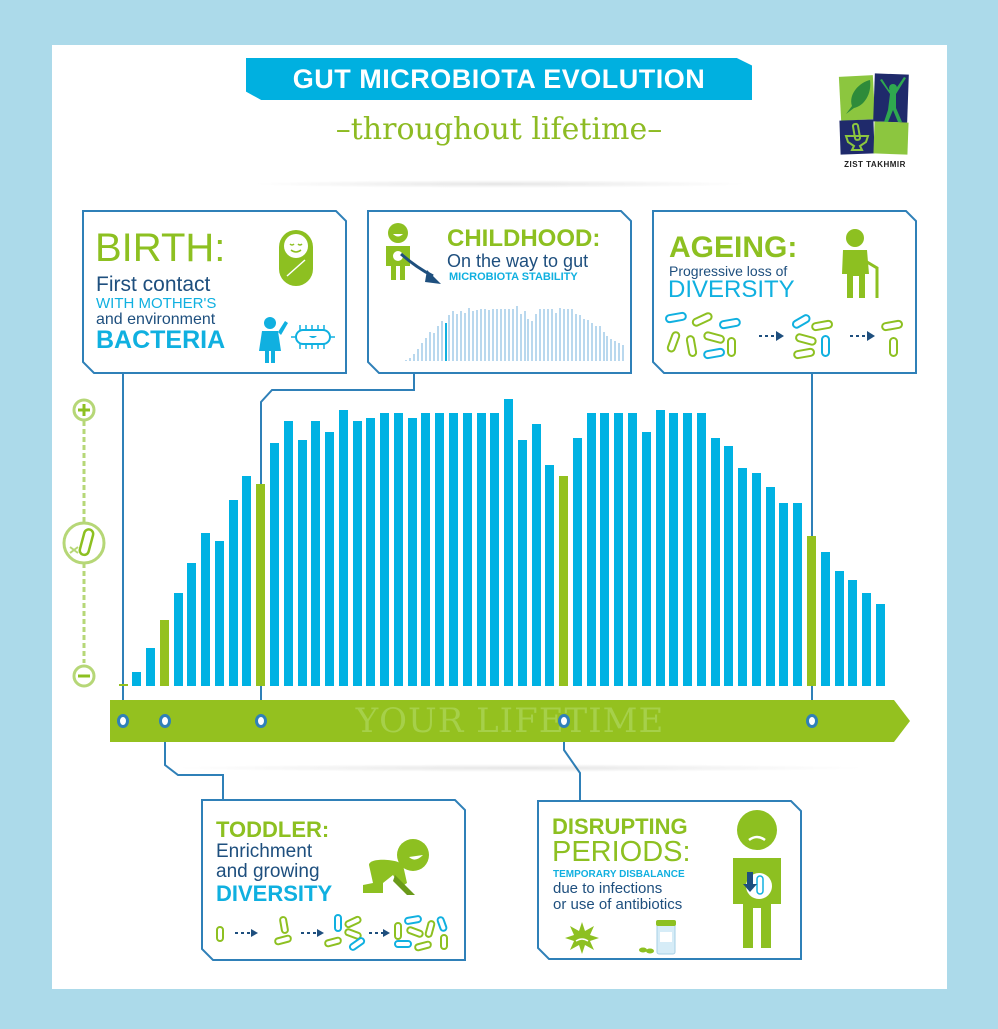 The image size is (998, 1029). Describe the element at coordinates (273, 340) in the screenshot. I see `mother-icon` at that location.